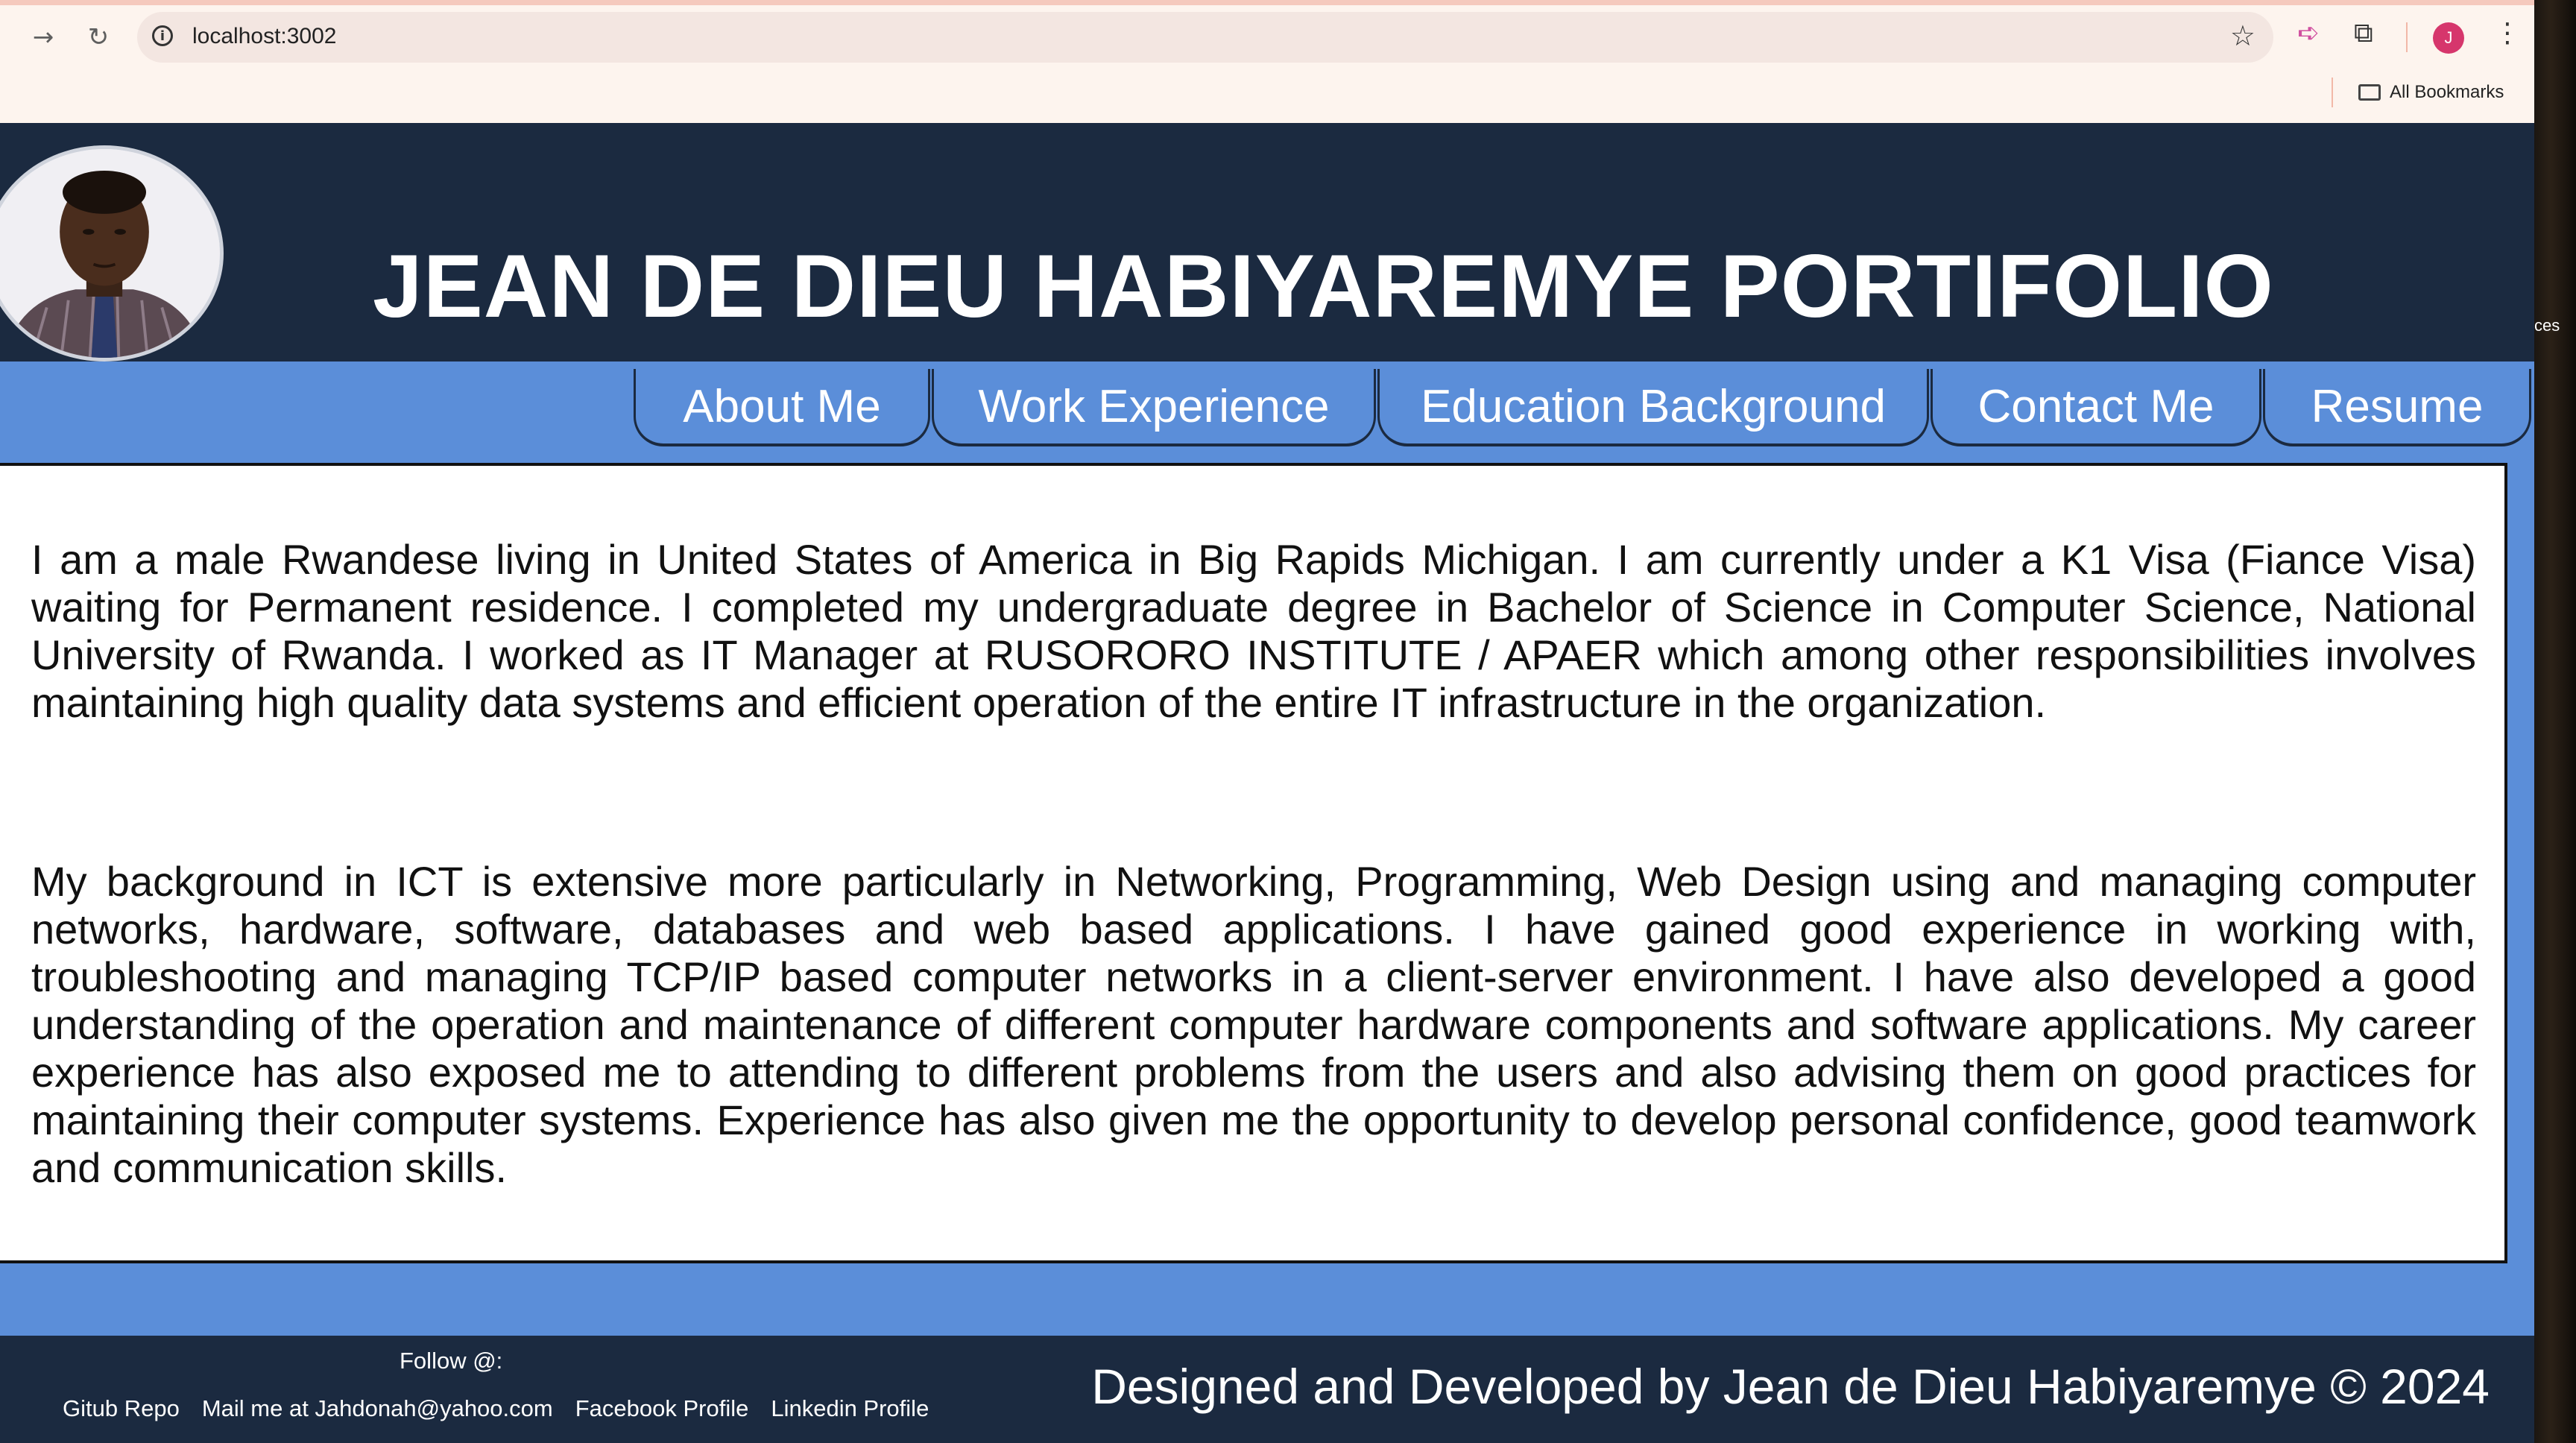  Describe the element at coordinates (2507, 33) in the screenshot. I see `menu-dots-icon: ⋮` at that location.